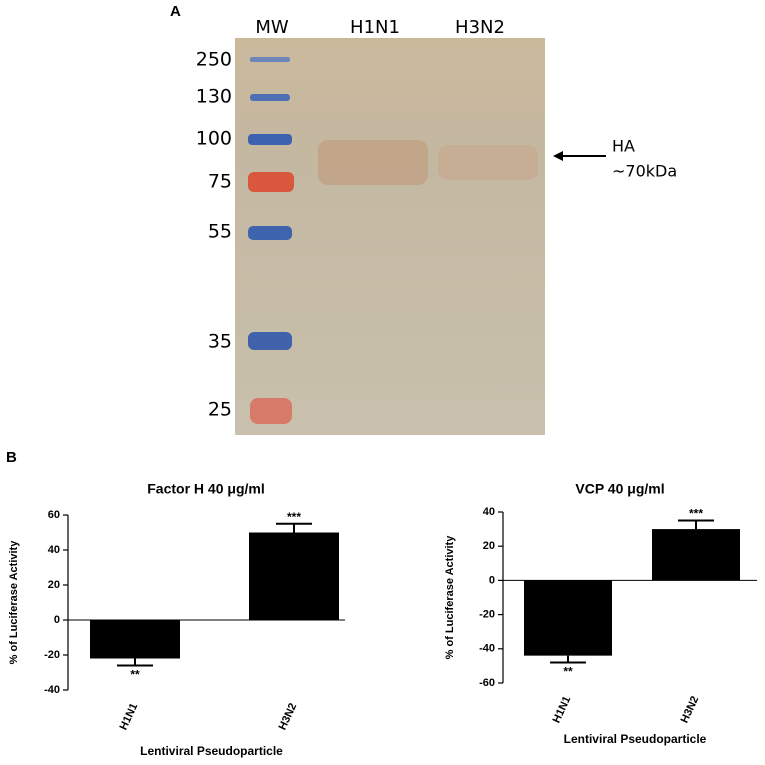 The width and height of the screenshot is (765, 765). Describe the element at coordinates (558, 156) in the screenshot. I see `arrow-head` at that location.